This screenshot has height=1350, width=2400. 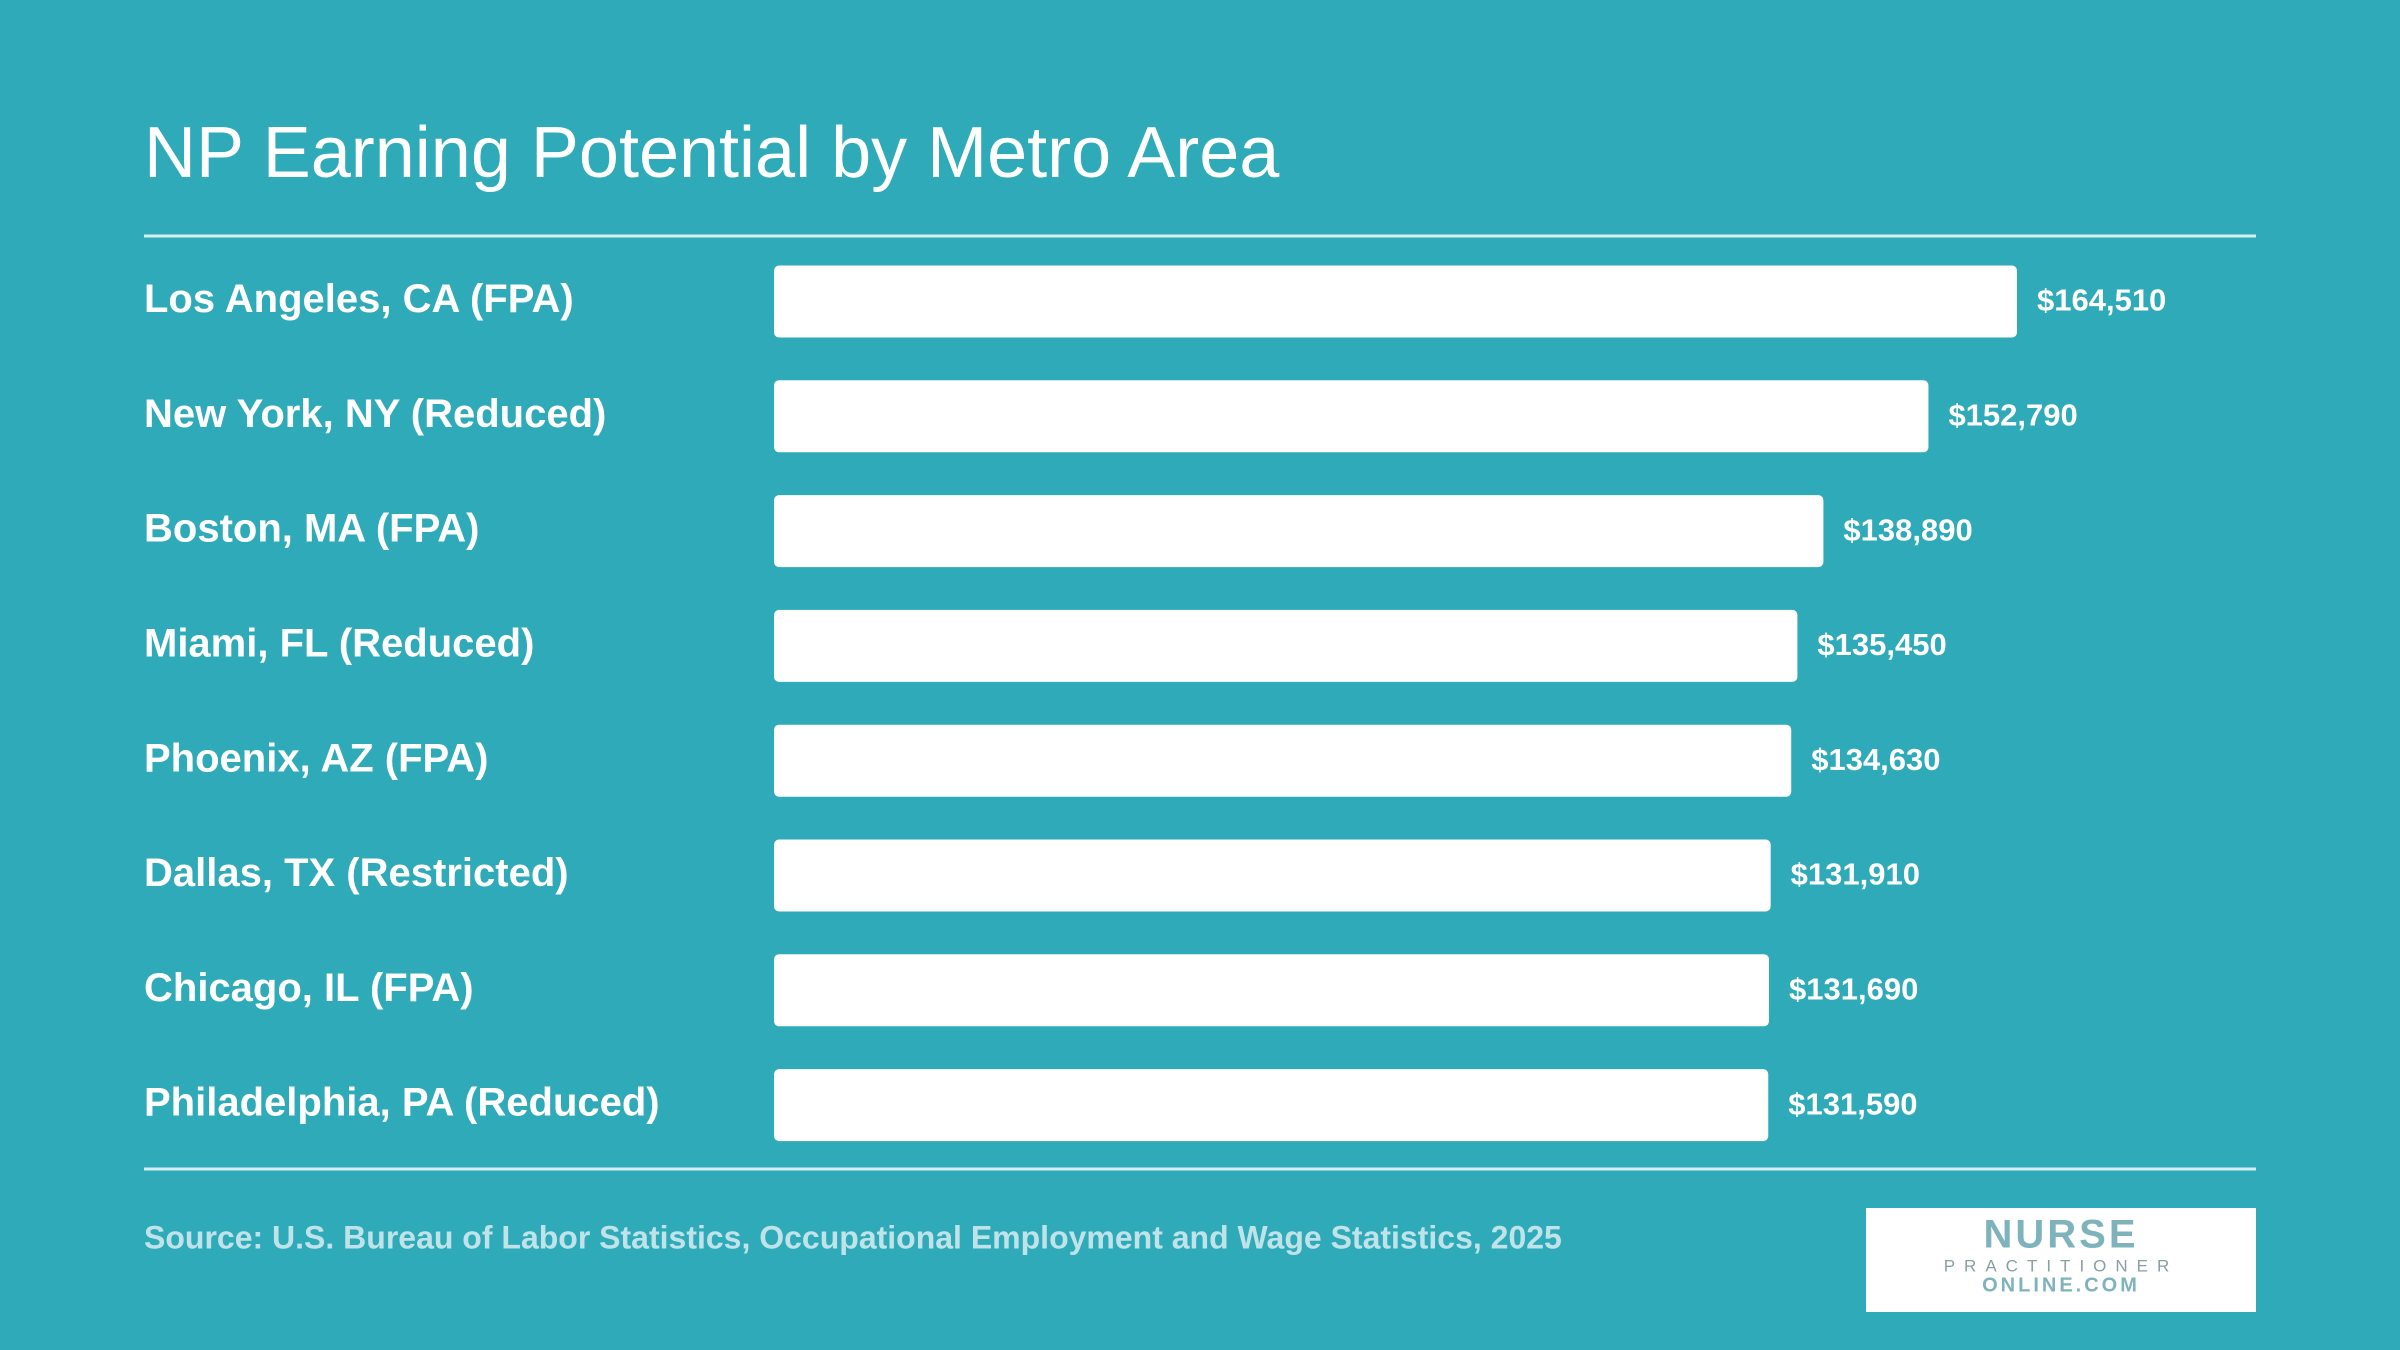 What do you see at coordinates (712, 153) in the screenshot?
I see `chart-title: NP Earning Potential by Metro Area` at bounding box center [712, 153].